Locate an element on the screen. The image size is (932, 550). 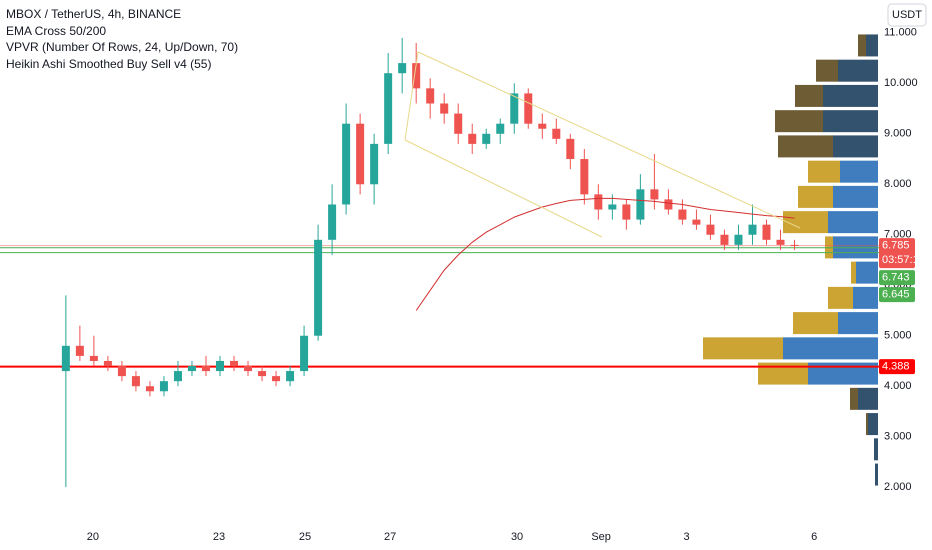
price-label: 6.645 is located at coordinates (896, 295).